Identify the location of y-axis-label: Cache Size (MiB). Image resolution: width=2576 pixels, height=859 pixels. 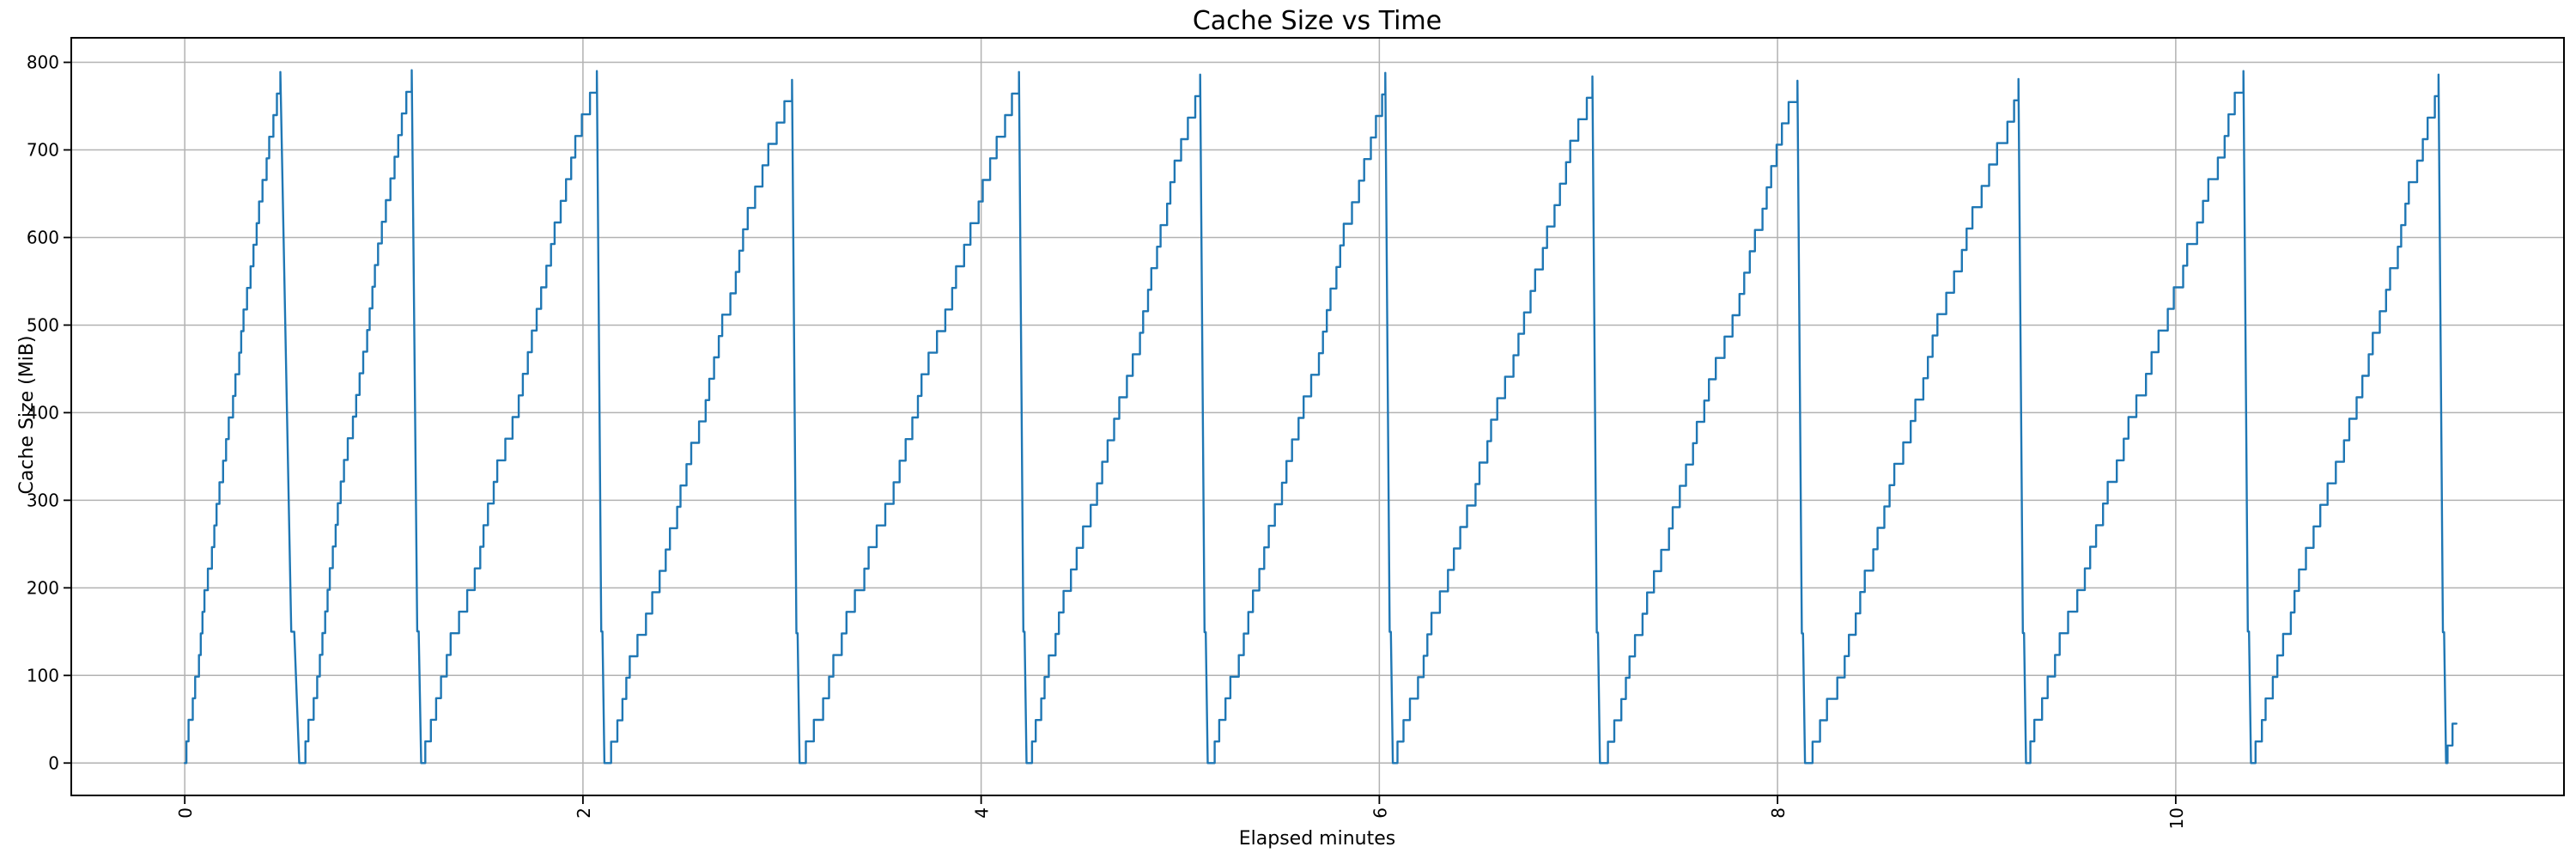
(27, 416).